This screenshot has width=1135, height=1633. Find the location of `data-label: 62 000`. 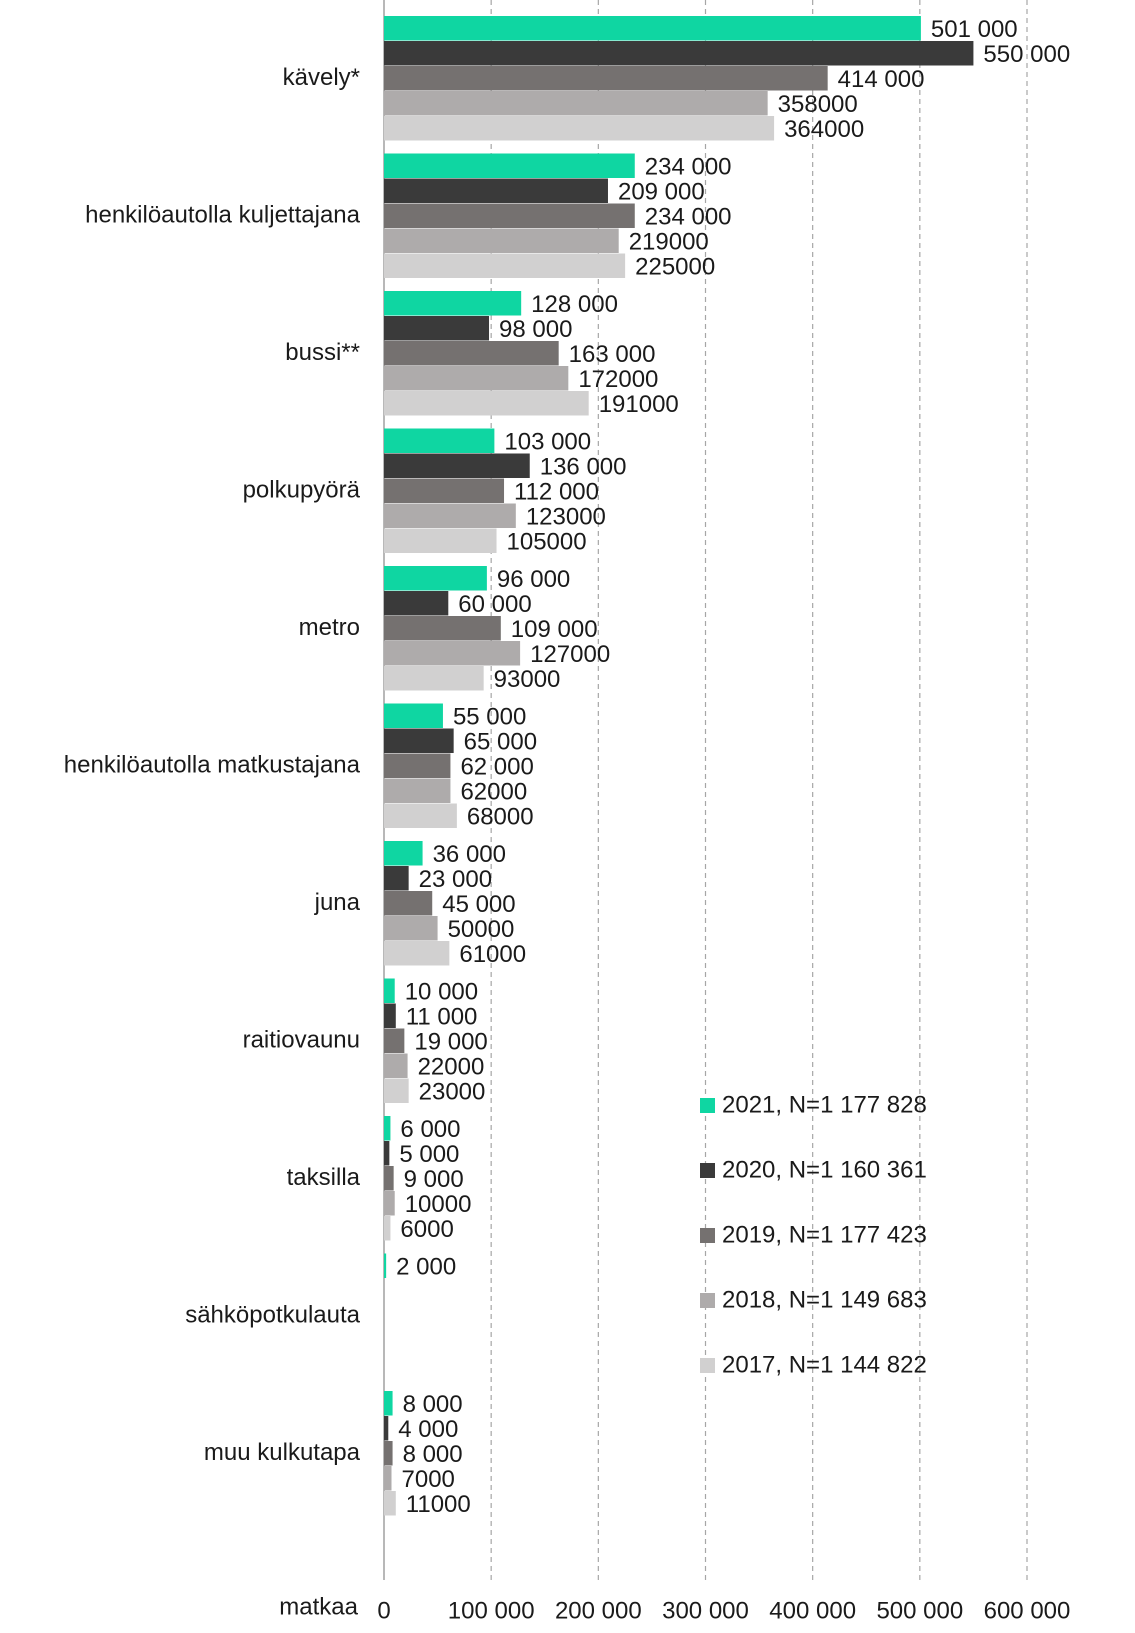

data-label: 62 000 is located at coordinates (496, 766).